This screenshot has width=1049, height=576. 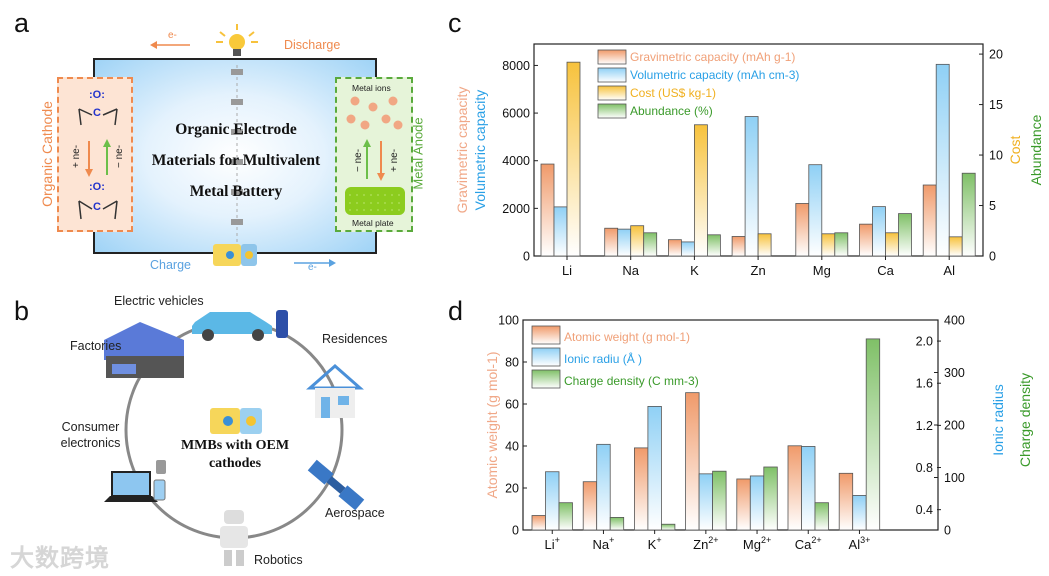 What do you see at coordinates (655, 543) in the screenshot?
I see `x-tick-label: K+` at bounding box center [655, 543].